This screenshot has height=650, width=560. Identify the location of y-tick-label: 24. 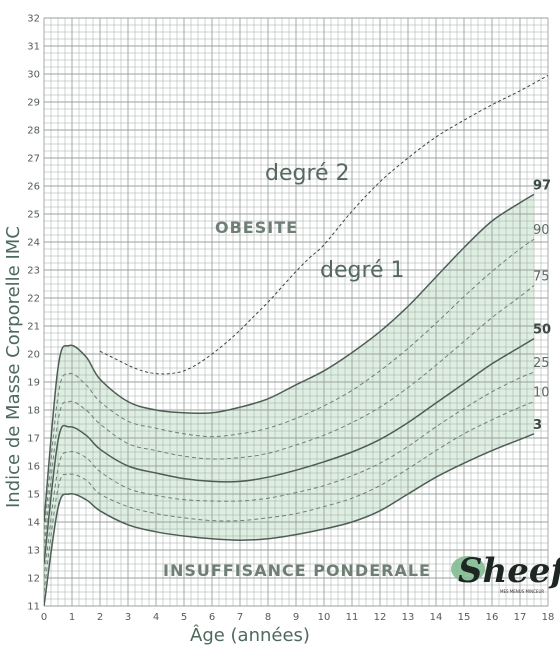
(33, 243).